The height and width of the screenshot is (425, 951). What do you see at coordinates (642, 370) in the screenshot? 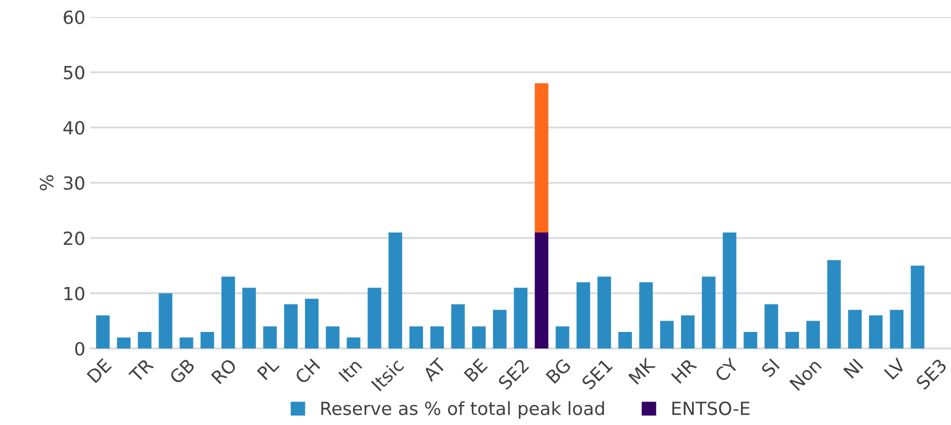
I see `x-tick-label: MK` at bounding box center [642, 370].